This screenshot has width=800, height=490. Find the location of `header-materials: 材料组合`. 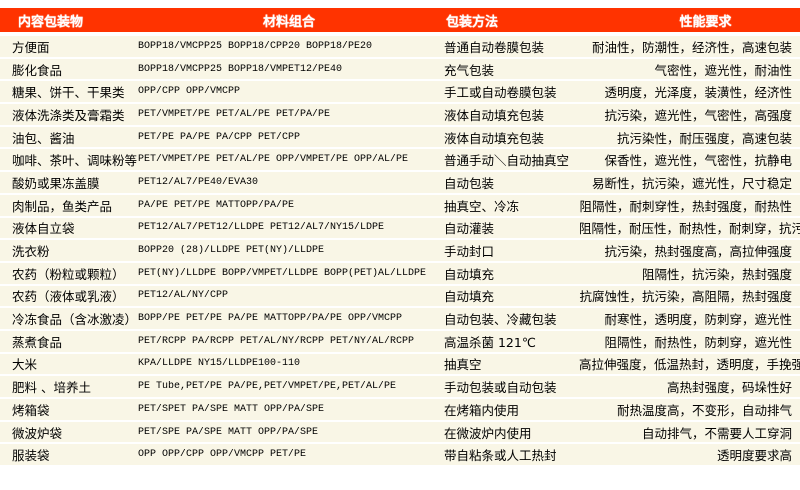

header-materials: 材料组合 is located at coordinates (288, 22).